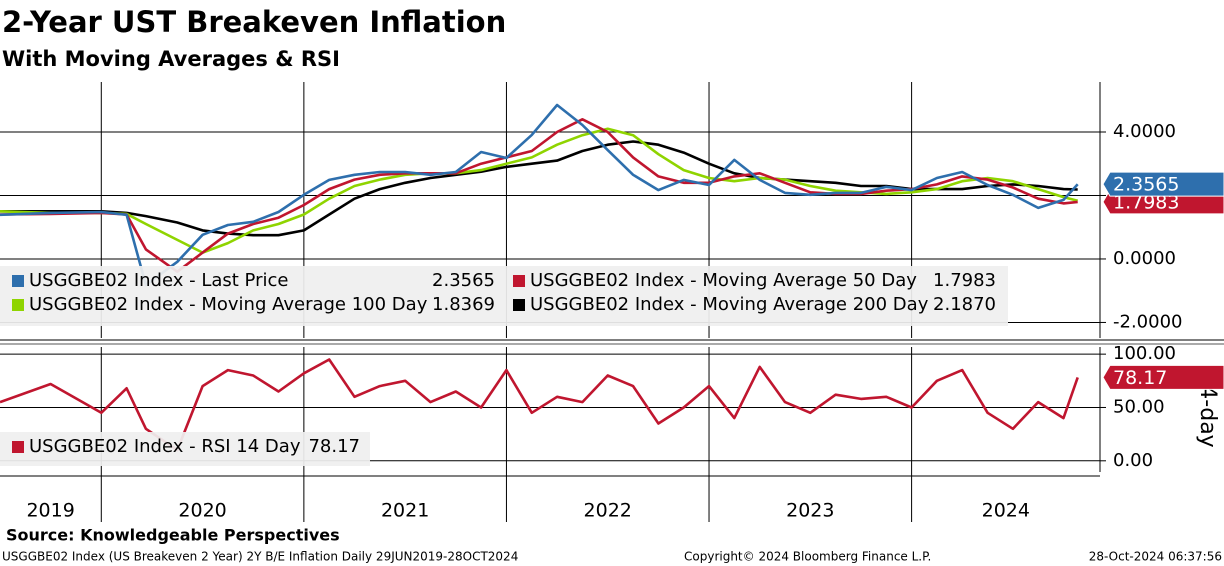 The width and height of the screenshot is (1224, 566). I want to click on legend-value: 1.8369, so click(463, 304).